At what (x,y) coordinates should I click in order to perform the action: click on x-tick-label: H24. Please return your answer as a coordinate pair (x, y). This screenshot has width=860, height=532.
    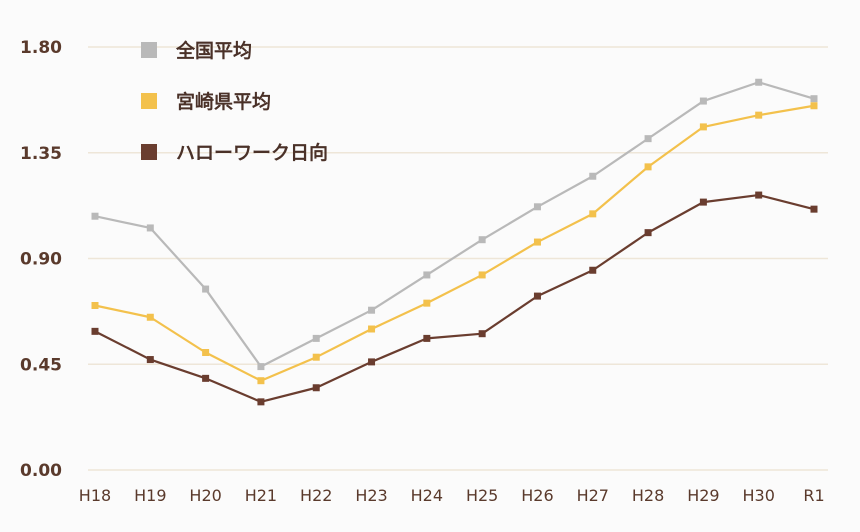
    Looking at the image, I should click on (427, 495).